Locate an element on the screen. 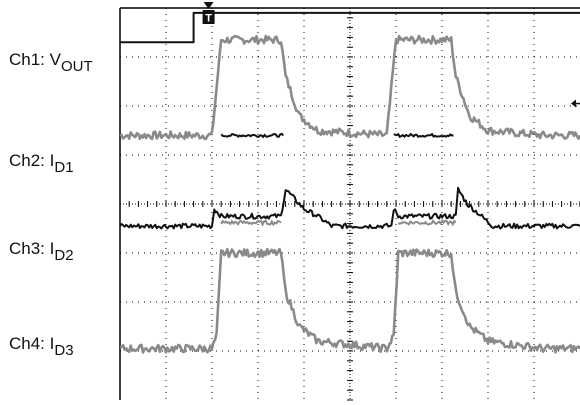  channel-label-ch4-sub: D3 is located at coordinates (64, 350).